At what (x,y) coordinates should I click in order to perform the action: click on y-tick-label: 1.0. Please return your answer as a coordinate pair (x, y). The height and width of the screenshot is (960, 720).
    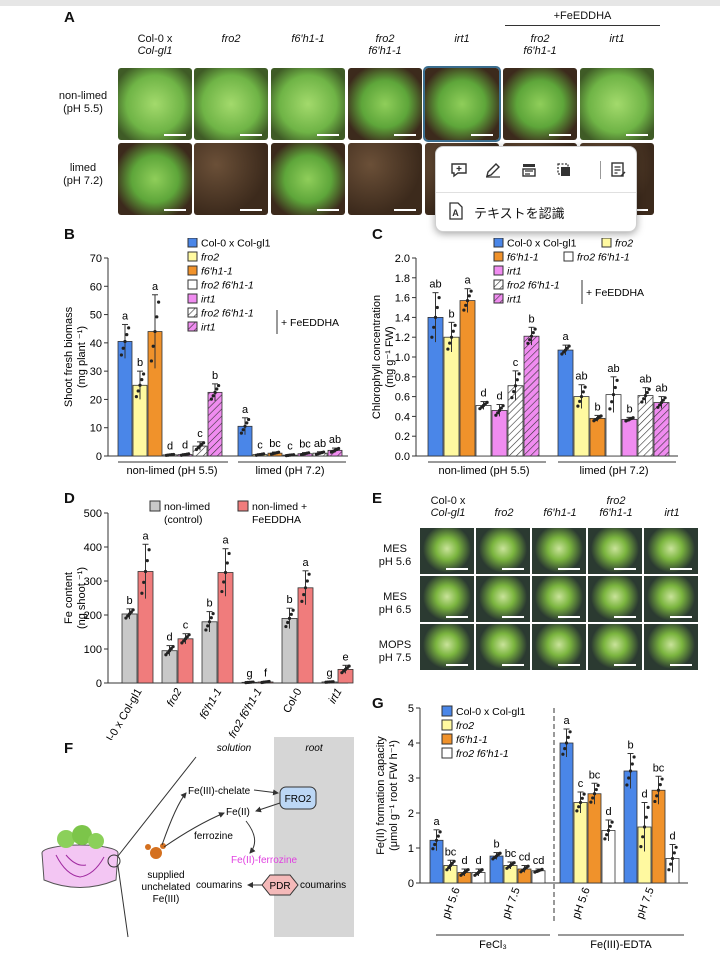
    Looking at the image, I should click on (402, 358).